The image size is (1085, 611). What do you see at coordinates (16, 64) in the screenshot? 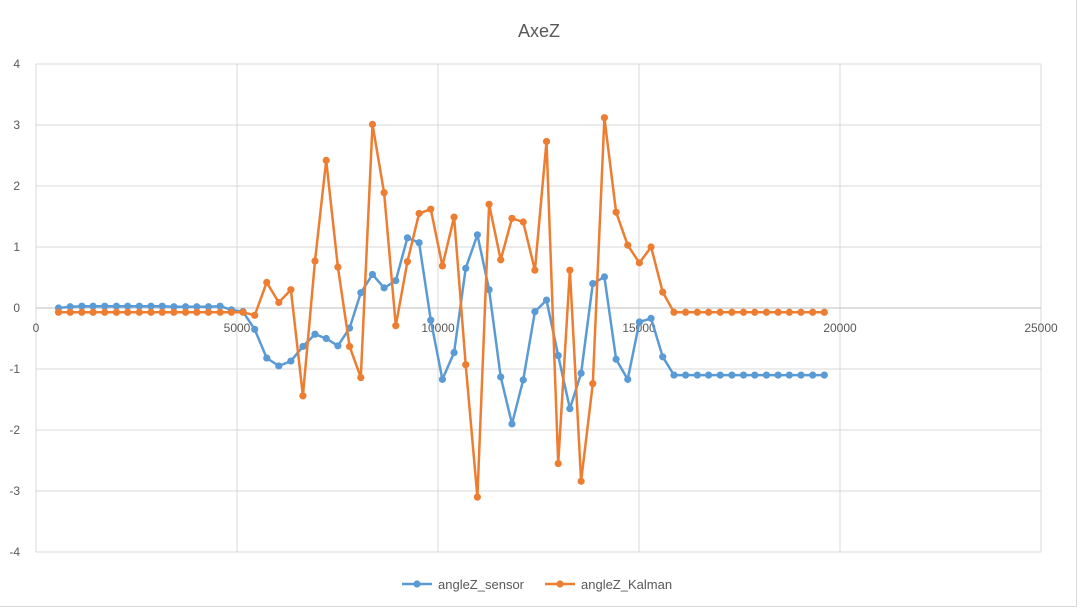
I see `y-tick-label: 4` at bounding box center [16, 64].